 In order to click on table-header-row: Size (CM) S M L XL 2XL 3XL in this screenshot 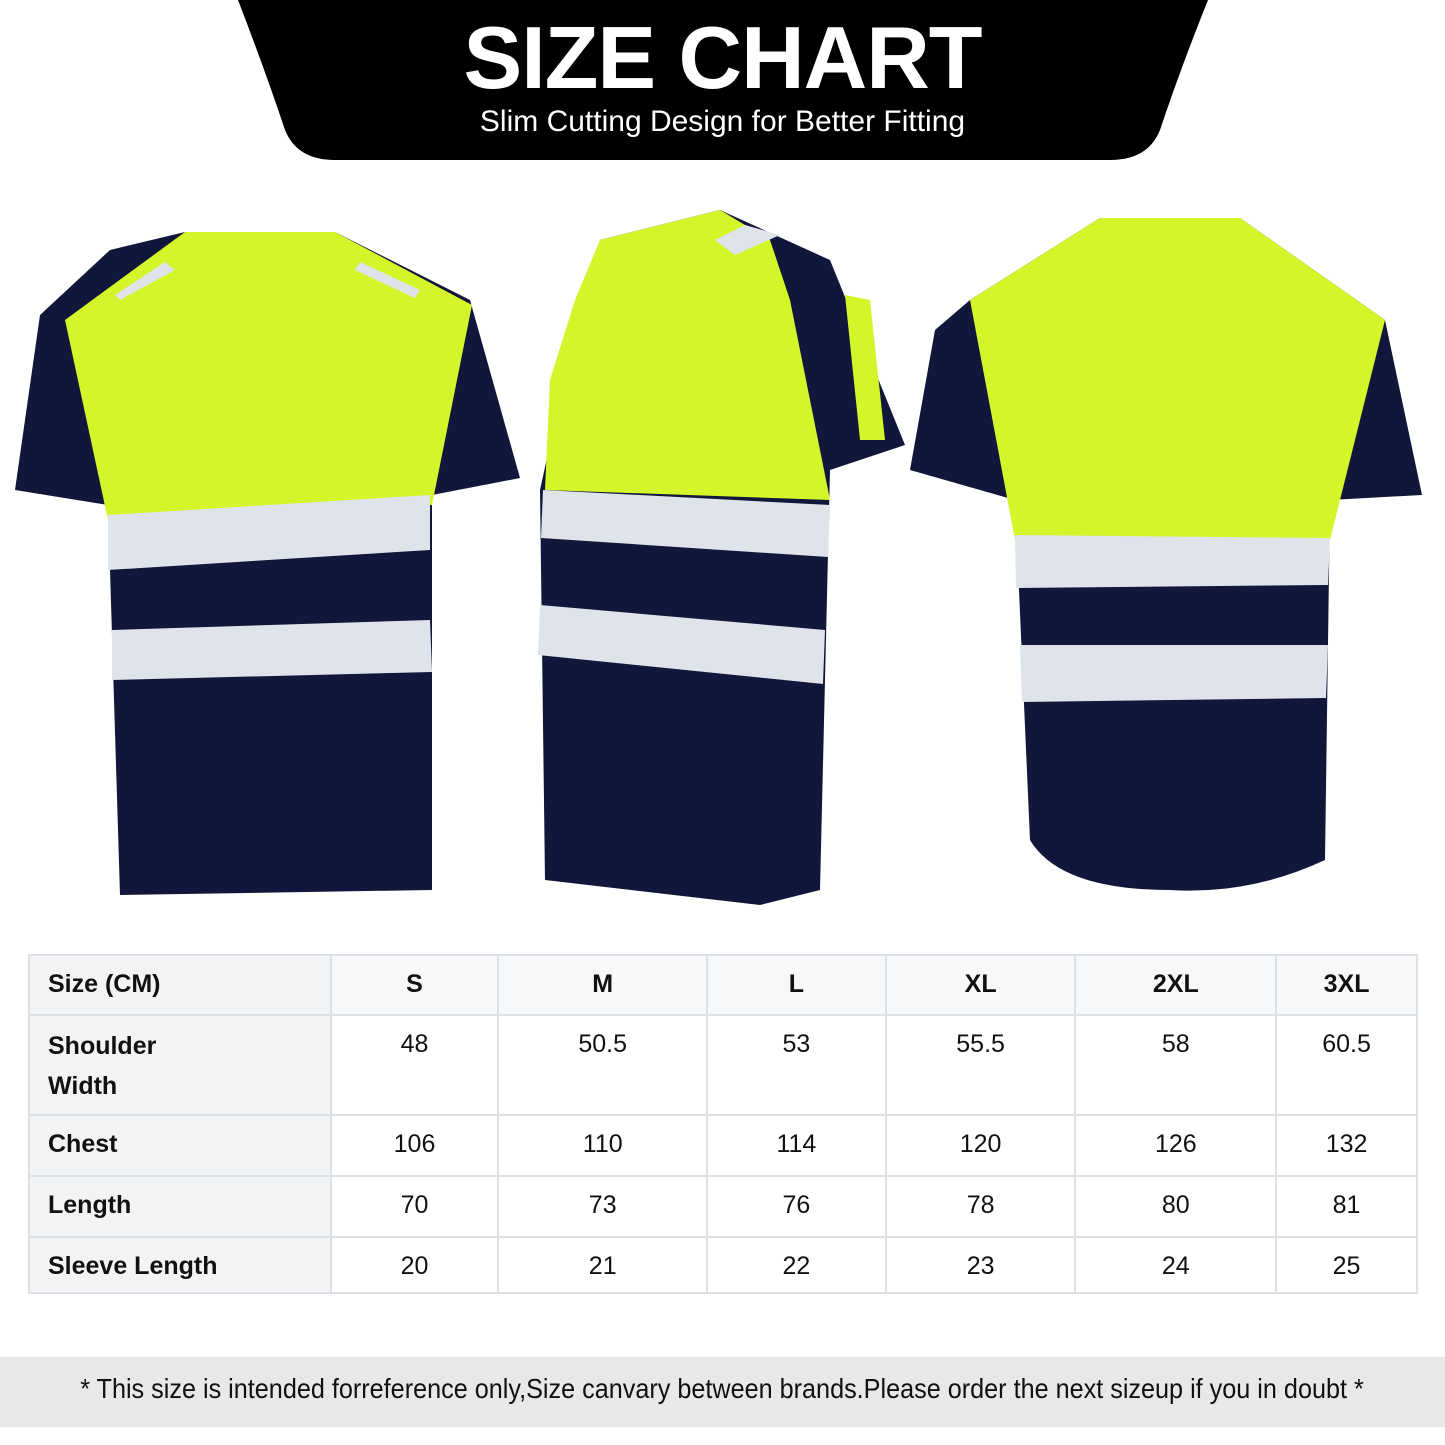, I will do `click(723, 985)`.